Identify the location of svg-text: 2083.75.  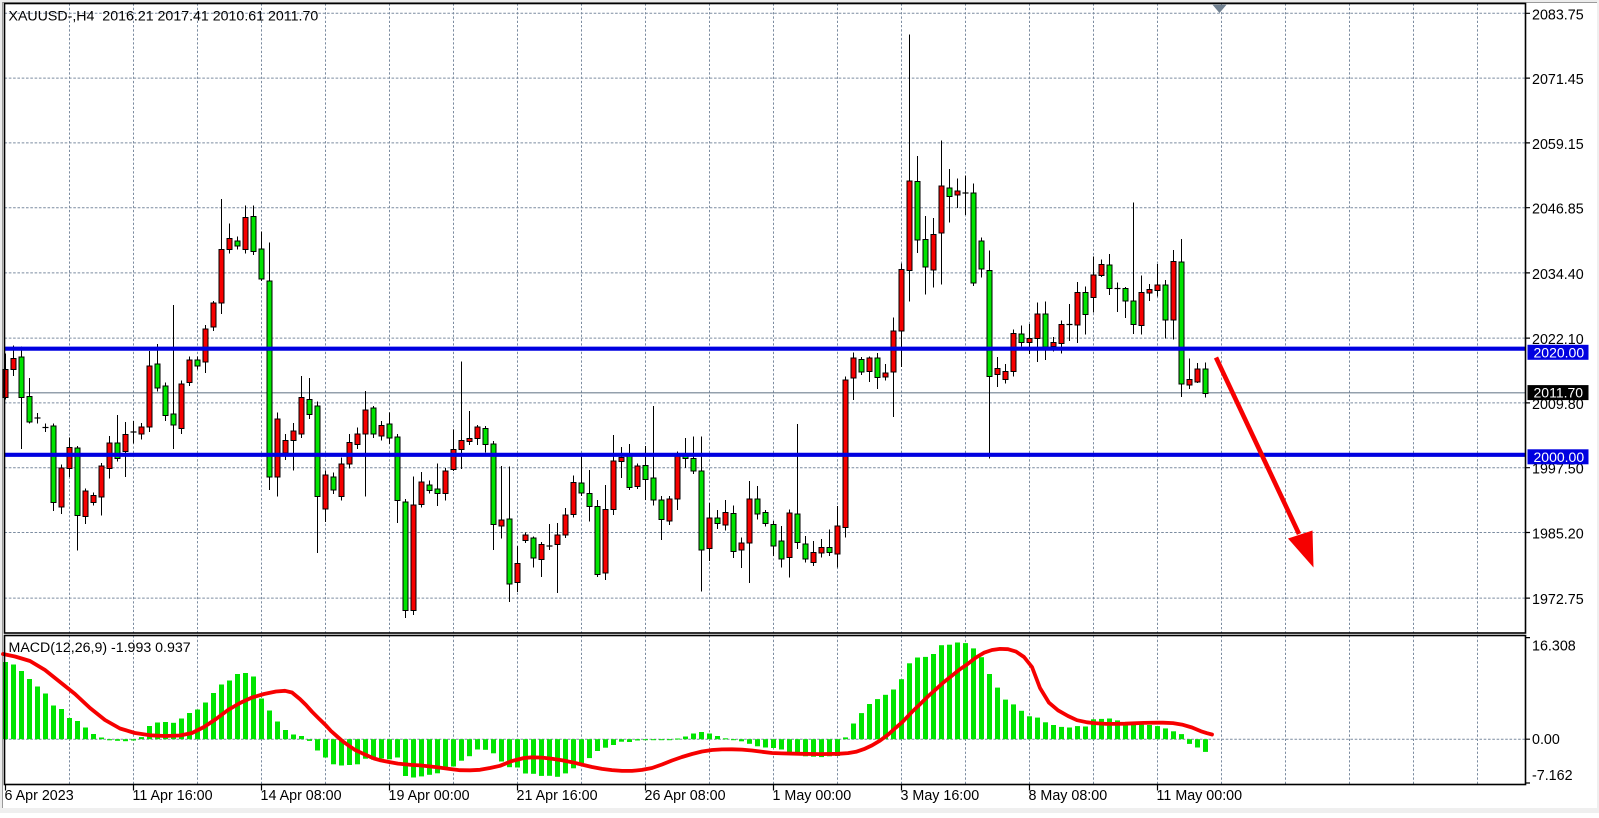
(1558, 15).